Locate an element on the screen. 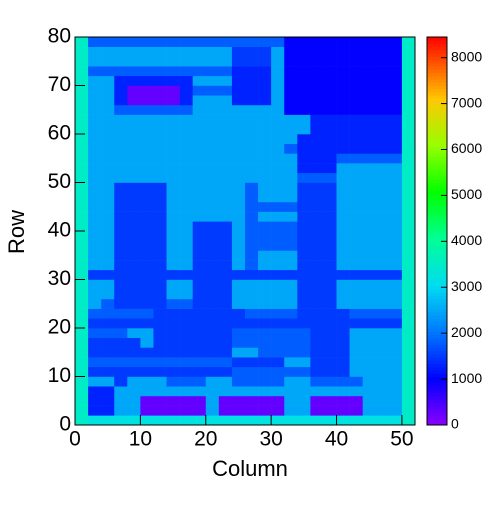 This screenshot has height=505, width=500. y-tick-label: 60 is located at coordinates (59, 133).